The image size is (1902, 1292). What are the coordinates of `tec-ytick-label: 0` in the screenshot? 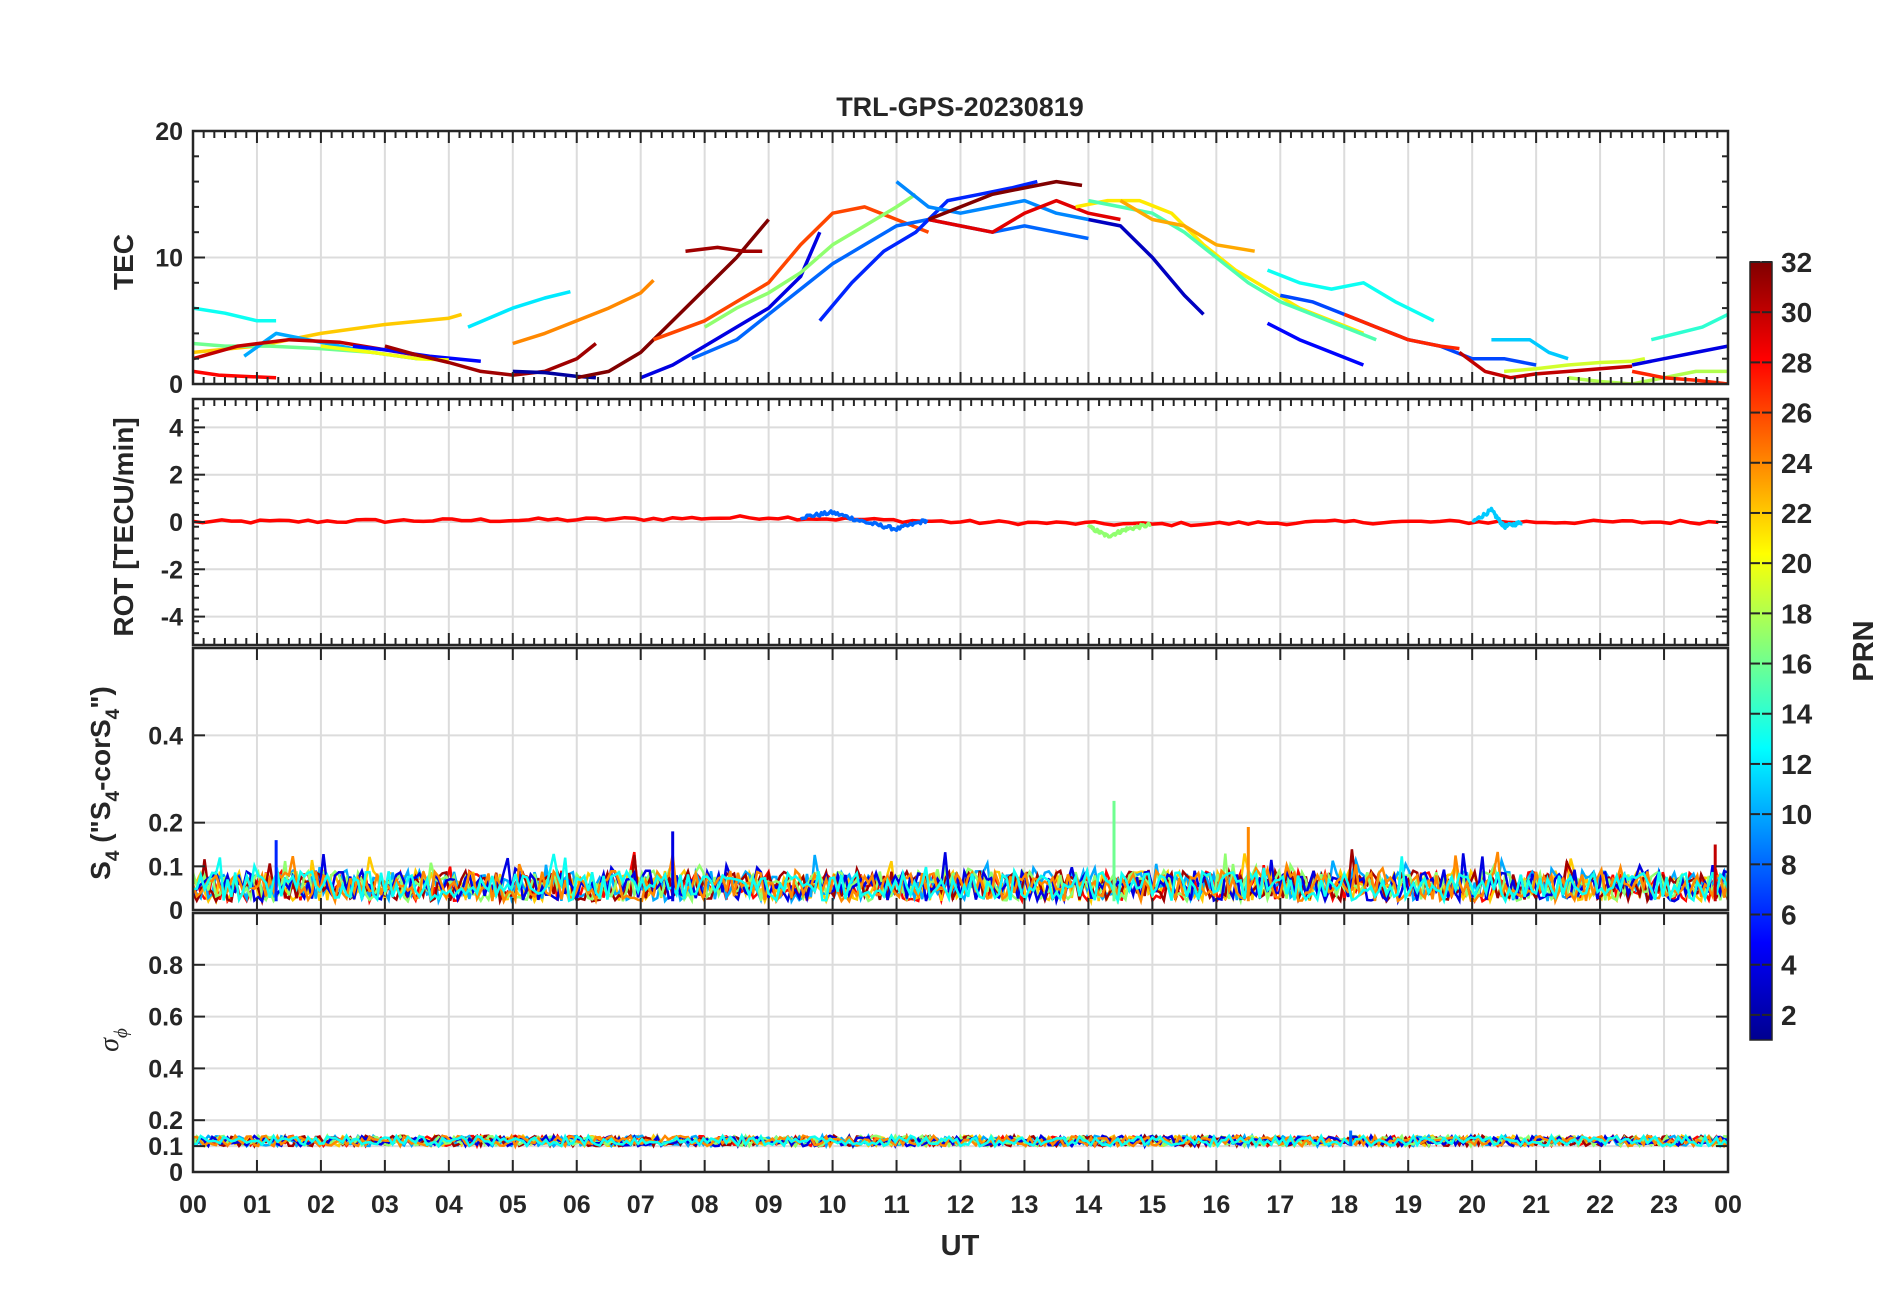 It's located at (176, 385).